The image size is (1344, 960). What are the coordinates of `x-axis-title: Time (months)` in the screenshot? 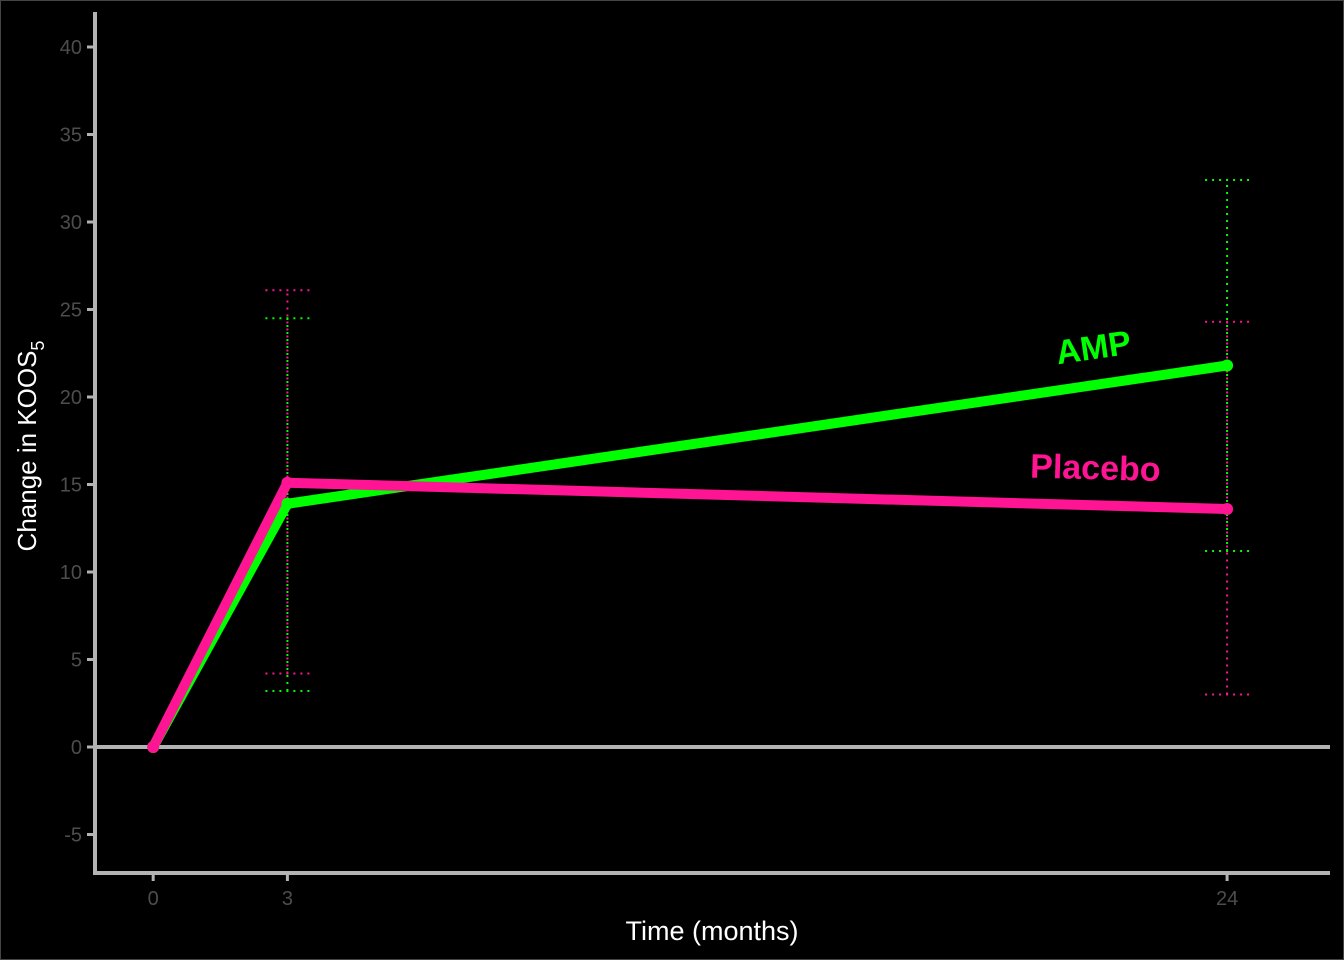 It's located at (711, 931).